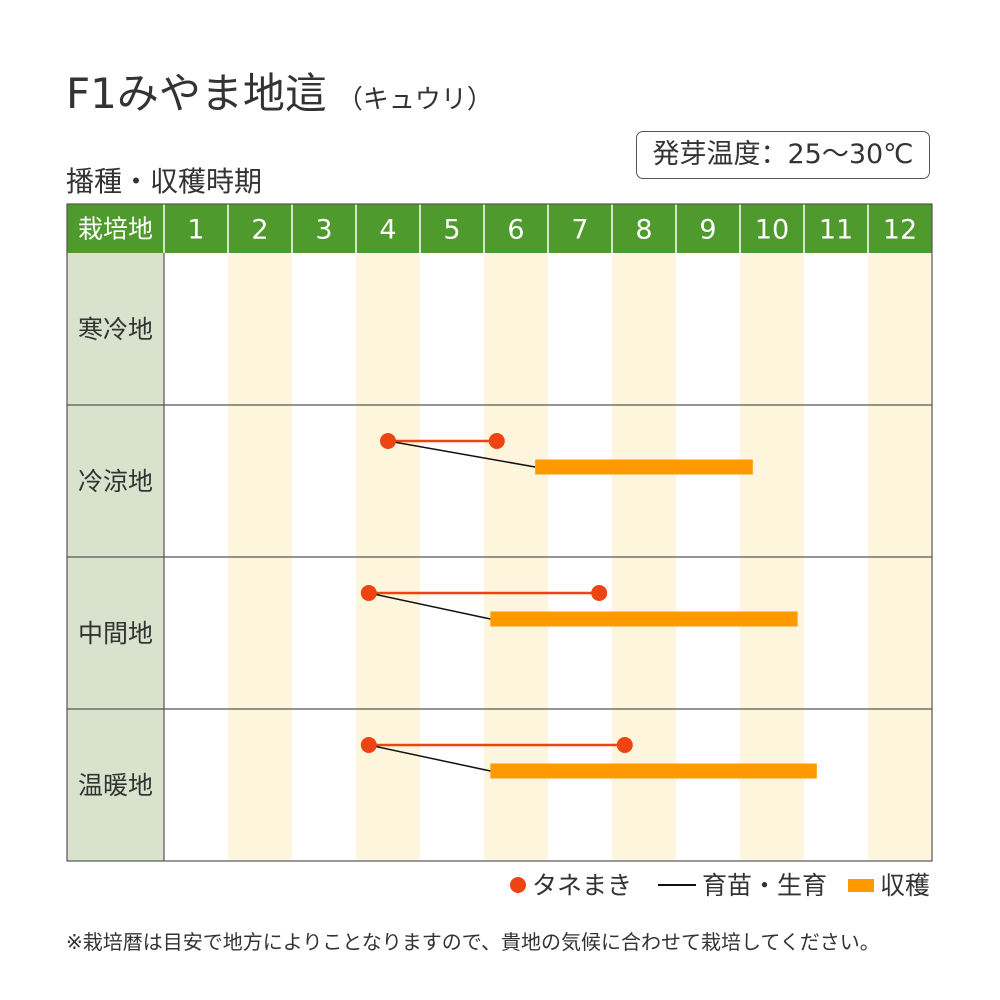 The image size is (1000, 1000). Describe the element at coordinates (500, 886) in the screenshot. I see `legend: タネまき 育苗・生育 収穫` at that location.